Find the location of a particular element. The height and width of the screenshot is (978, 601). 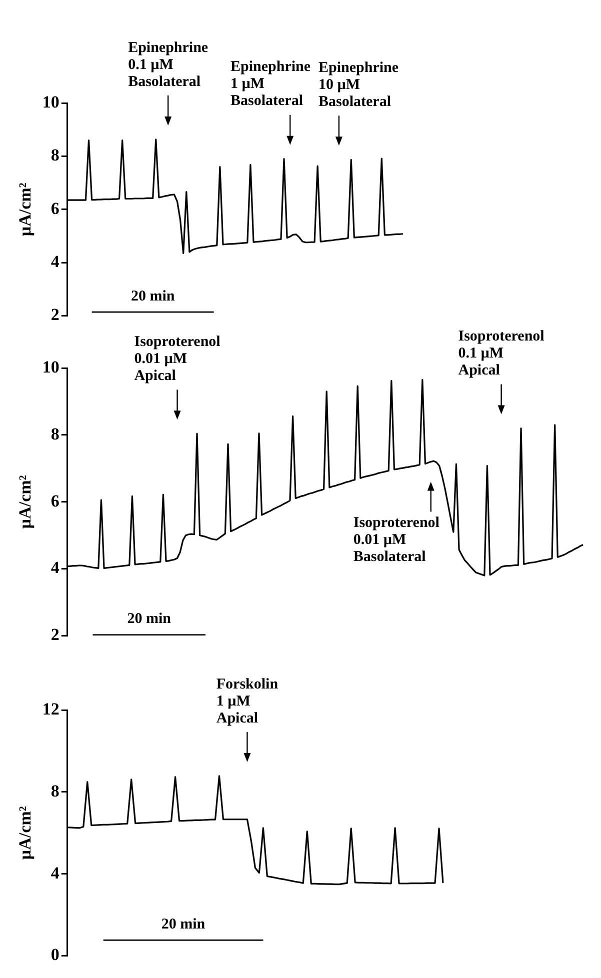

annotation: Forskolin 1 µM Apical is located at coordinates (247, 701).